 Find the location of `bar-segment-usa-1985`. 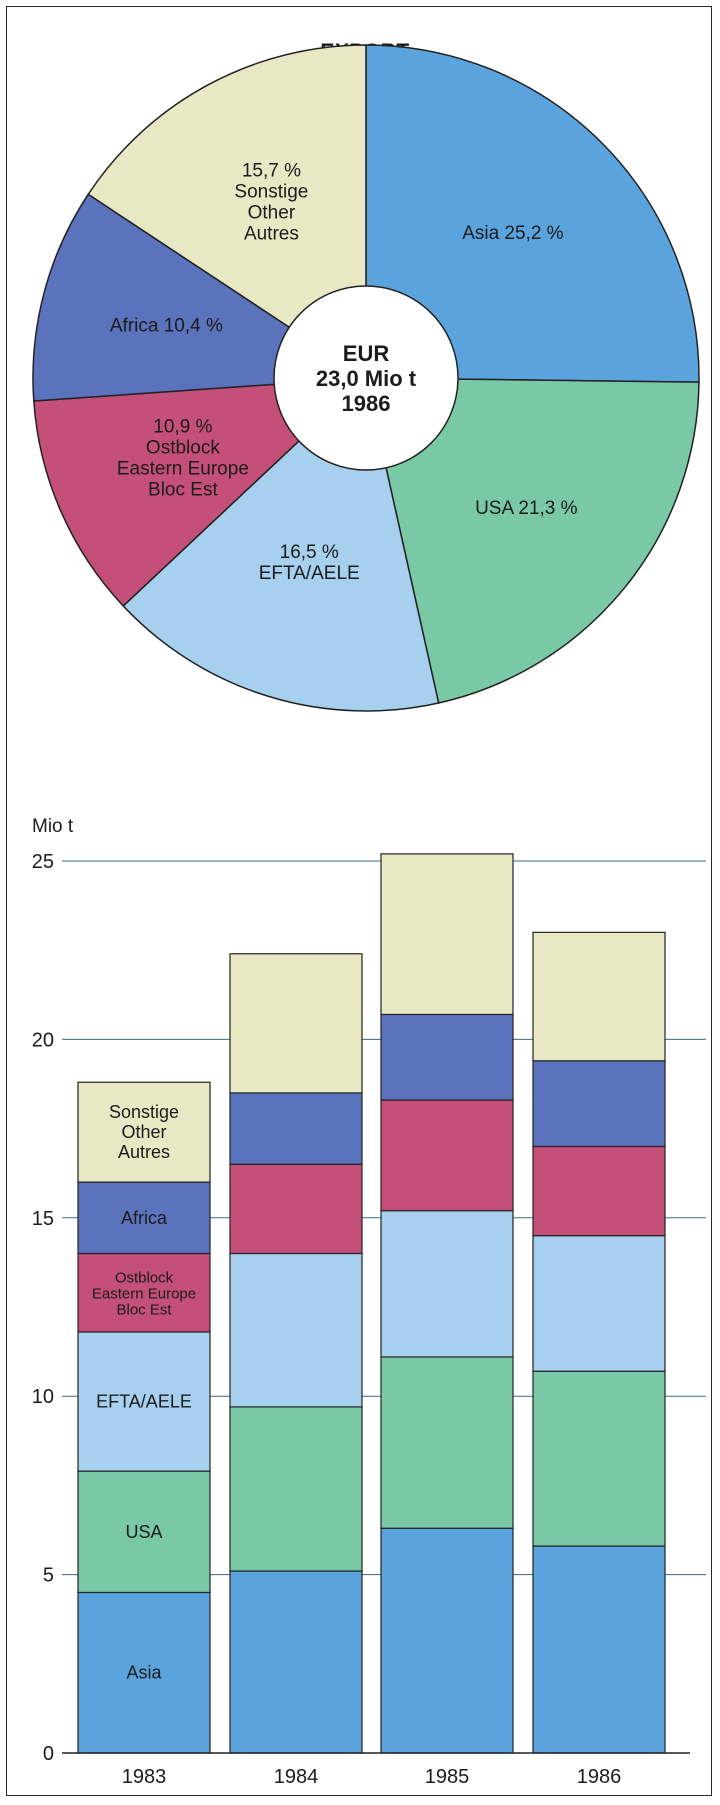

bar-segment-usa-1985 is located at coordinates (447, 1442).